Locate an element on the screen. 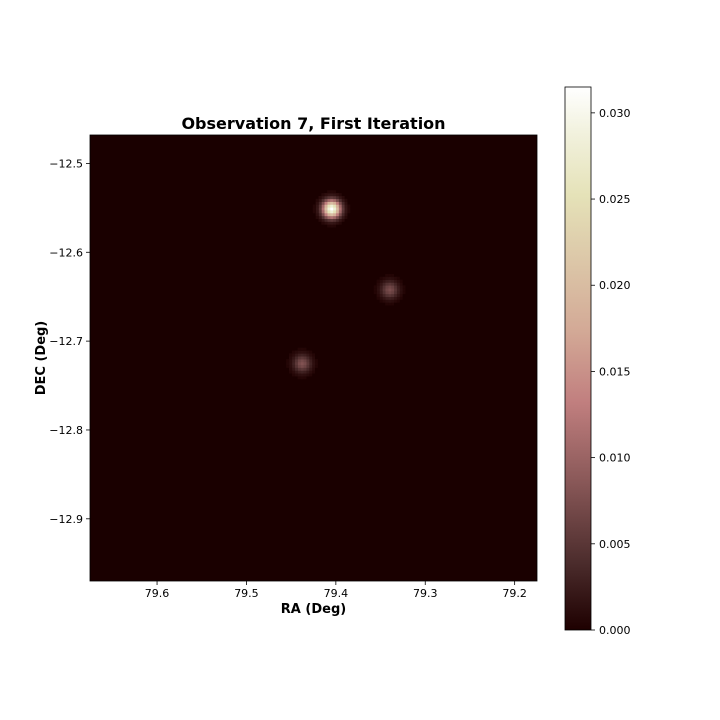 The width and height of the screenshot is (720, 720). colorbar-axis: 0.000 0.005 0.010 0.015 0.020 0.025 0.030 is located at coordinates (611, 372).